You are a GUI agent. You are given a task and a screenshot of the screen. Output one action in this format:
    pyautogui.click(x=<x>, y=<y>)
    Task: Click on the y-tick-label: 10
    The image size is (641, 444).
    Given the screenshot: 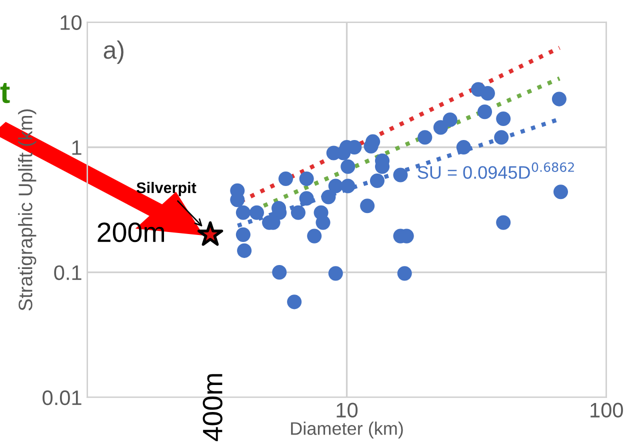 What is the action you would take?
    pyautogui.click(x=71, y=22)
    